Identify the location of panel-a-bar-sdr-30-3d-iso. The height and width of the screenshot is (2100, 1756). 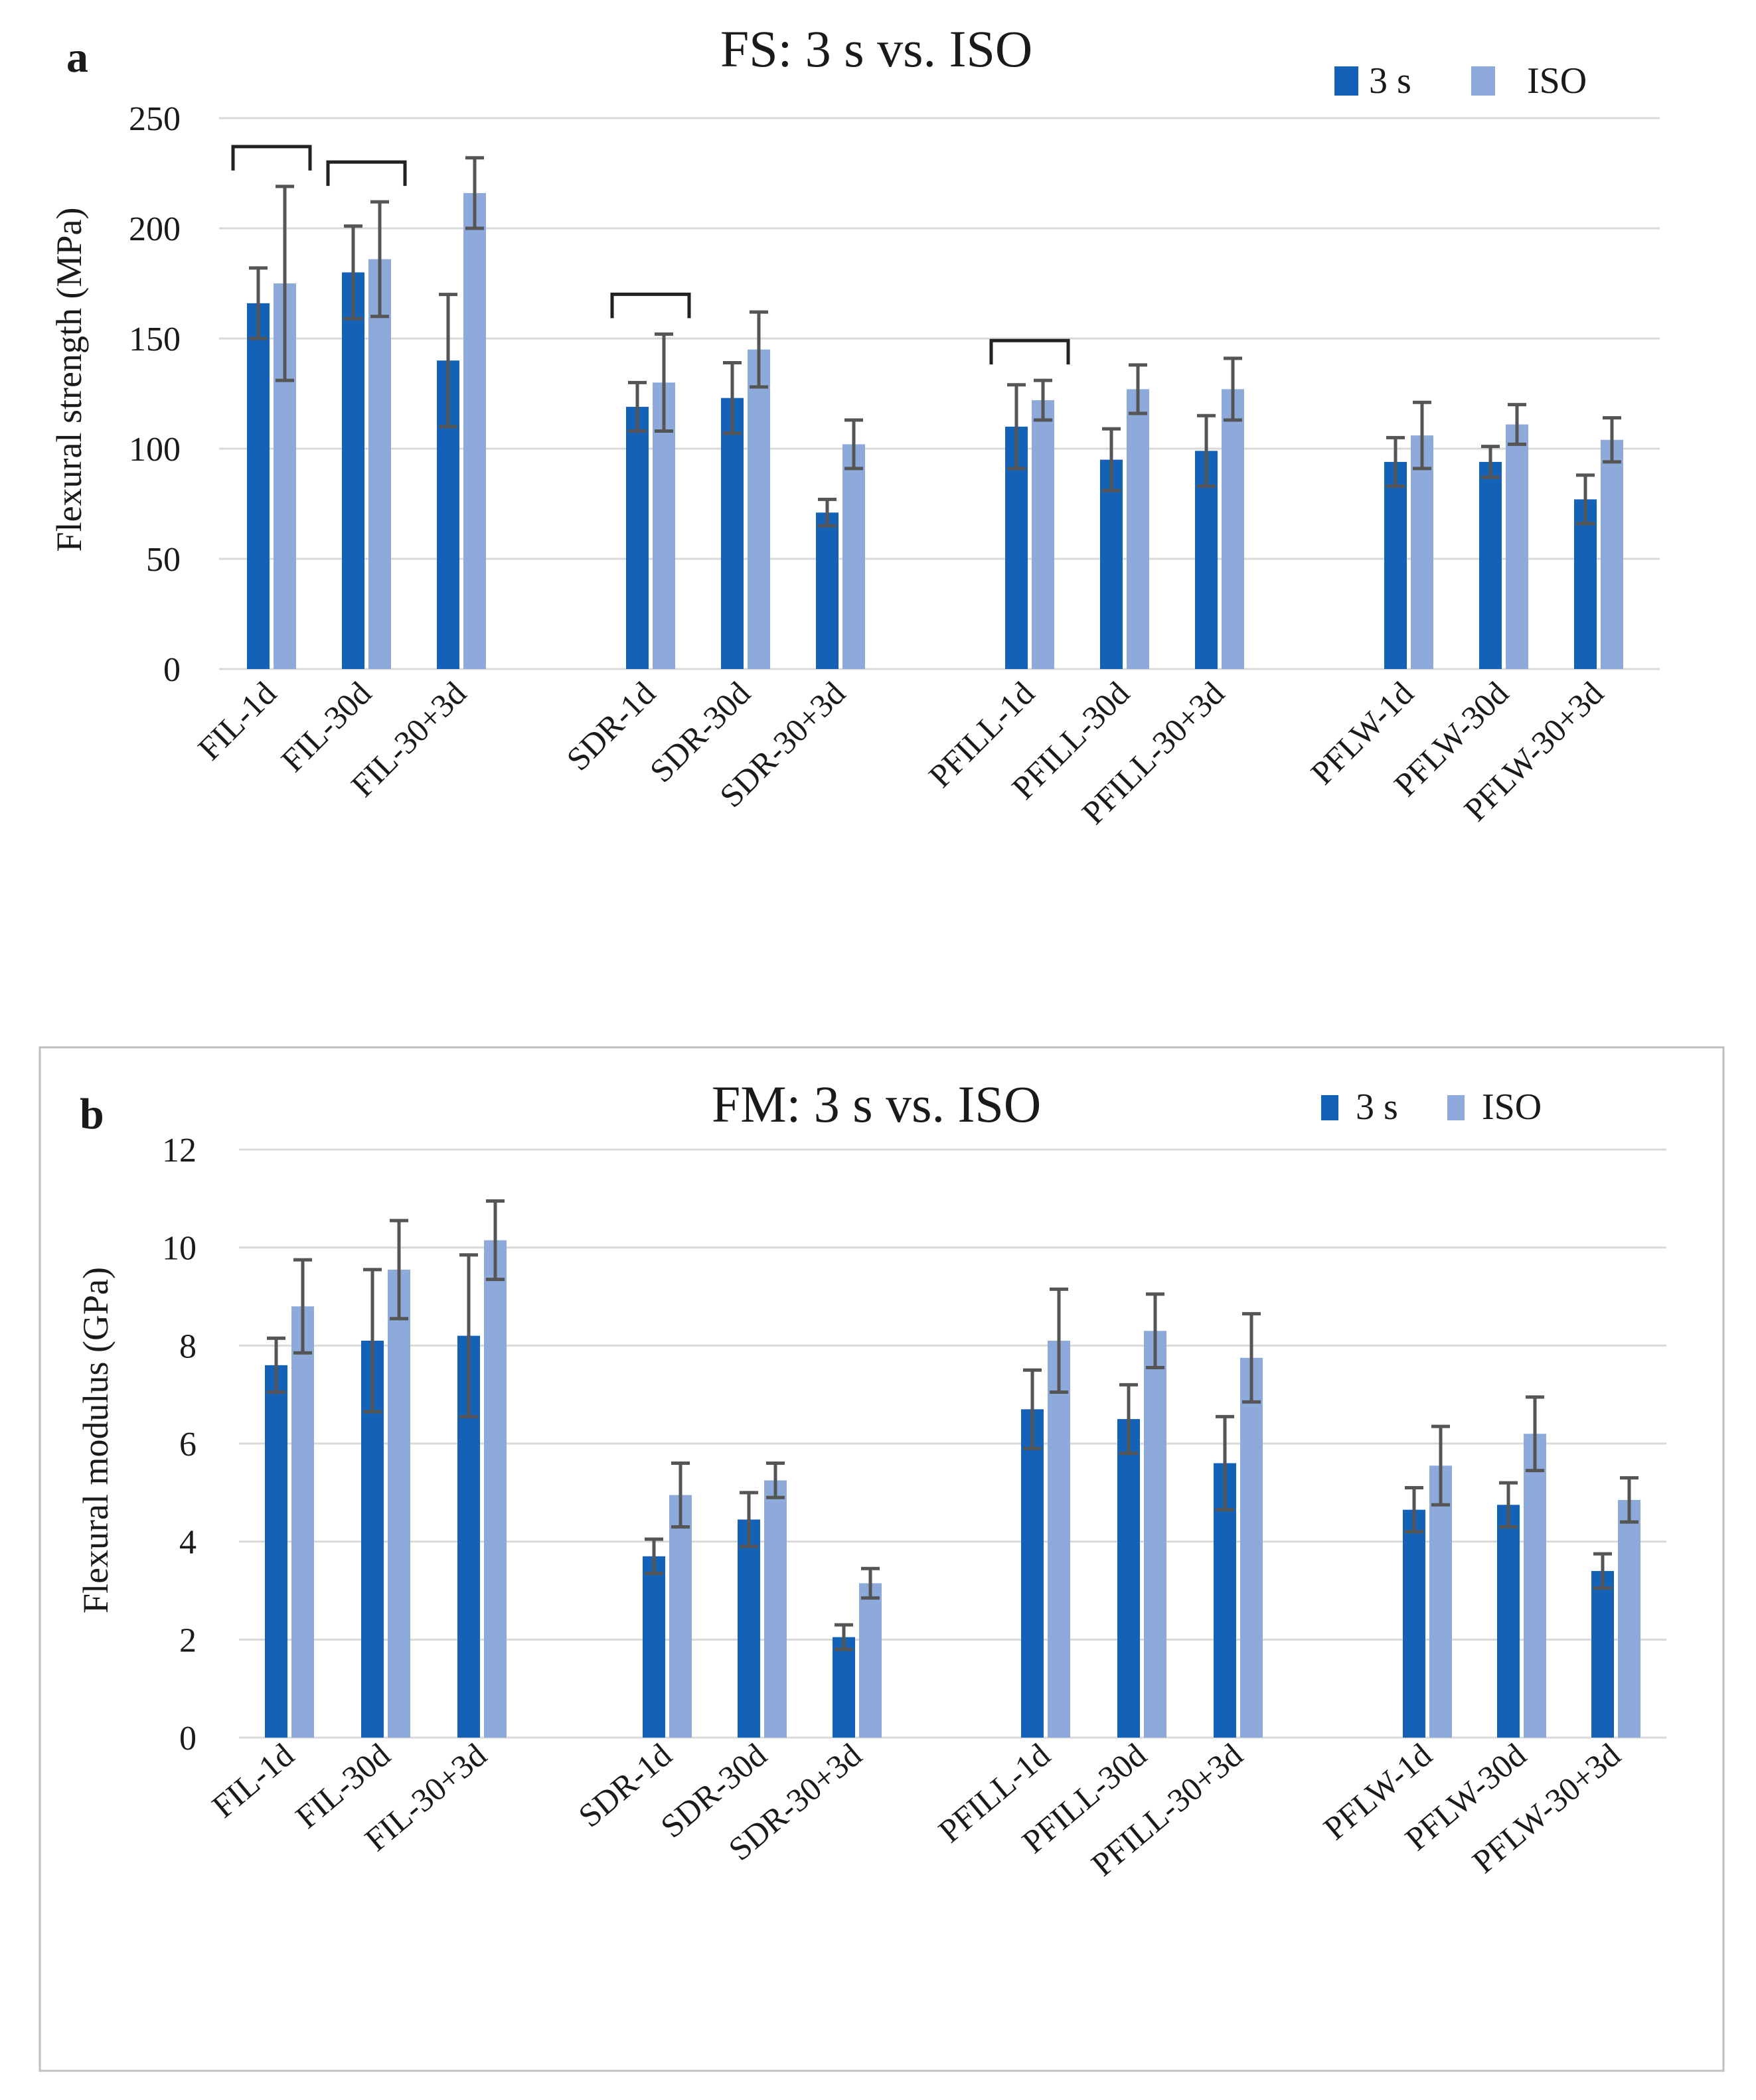
(853, 556).